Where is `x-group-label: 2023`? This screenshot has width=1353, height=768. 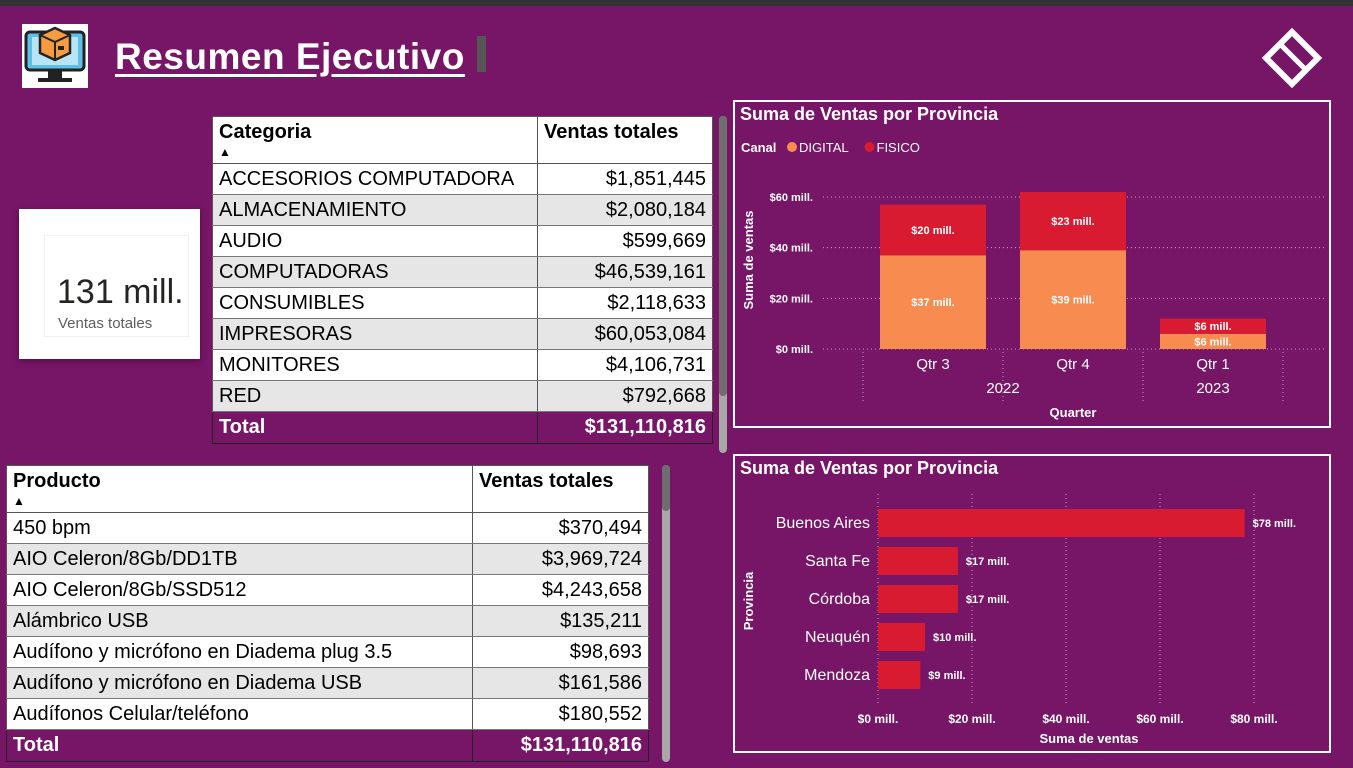 x-group-label: 2023 is located at coordinates (1212, 388).